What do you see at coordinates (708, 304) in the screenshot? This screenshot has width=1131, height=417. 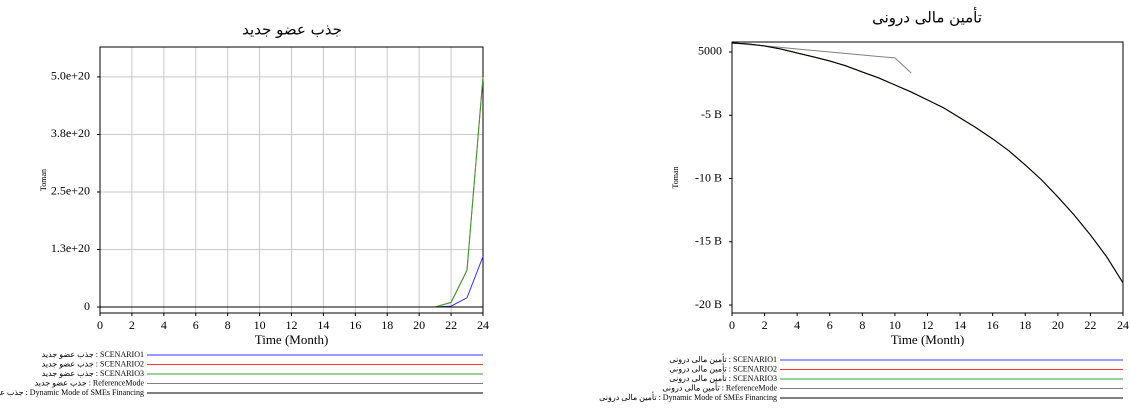 I see `y-tick-label: -20 B` at bounding box center [708, 304].